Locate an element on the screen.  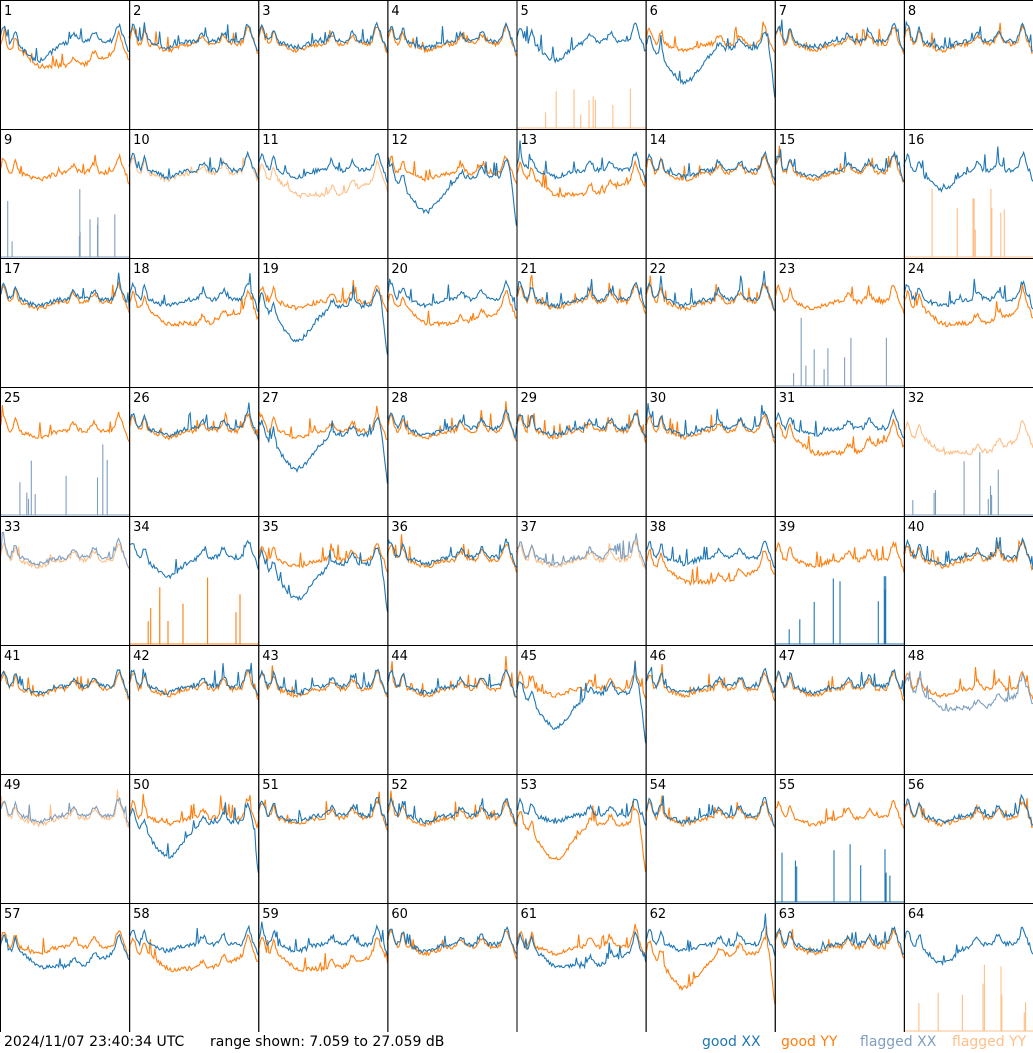
legend-good-xx: good XX is located at coordinates (731, 1042).